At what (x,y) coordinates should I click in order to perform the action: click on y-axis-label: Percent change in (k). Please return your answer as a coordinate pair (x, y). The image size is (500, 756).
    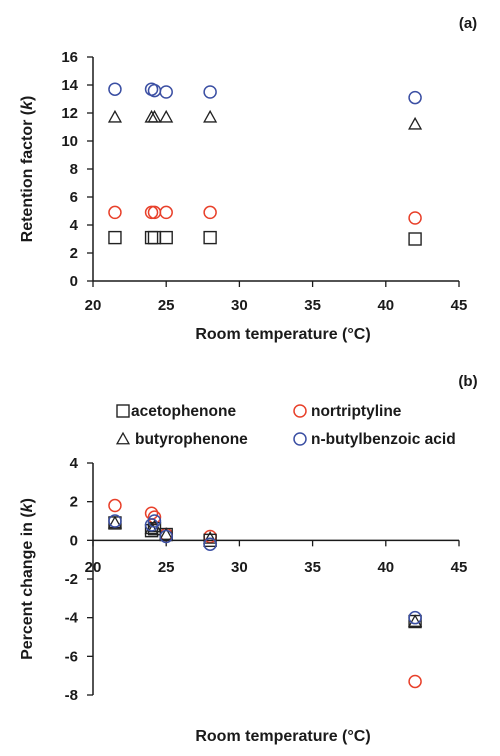
    Looking at the image, I should click on (27, 579).